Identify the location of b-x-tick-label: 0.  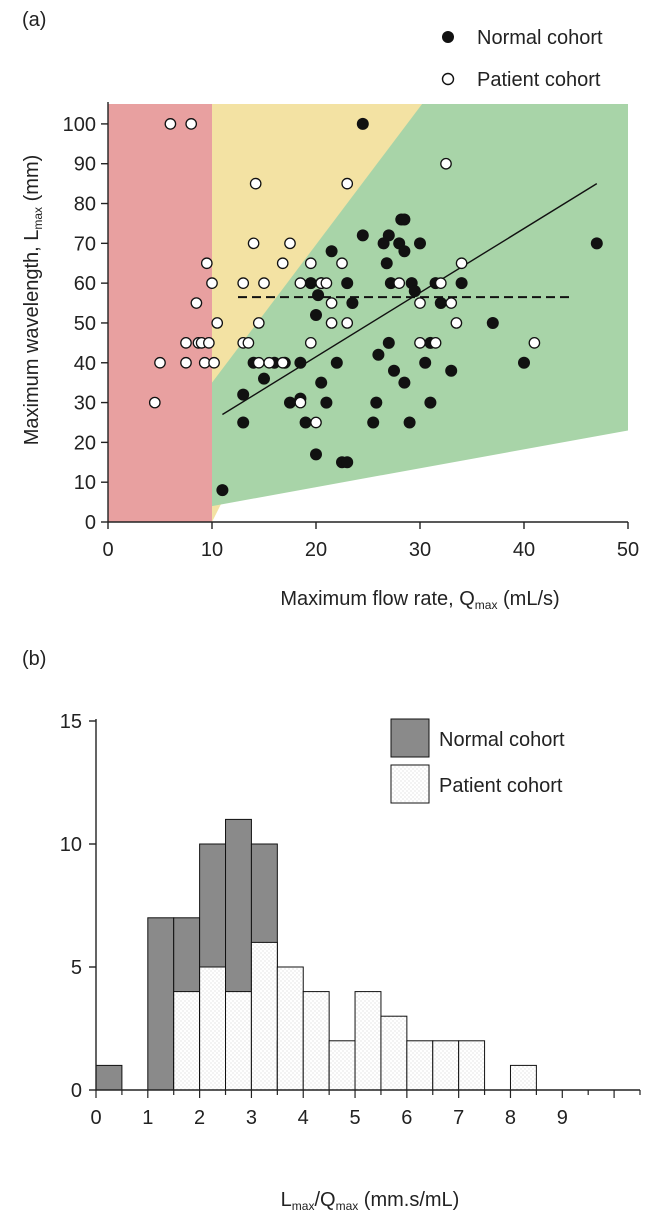
(95, 1118).